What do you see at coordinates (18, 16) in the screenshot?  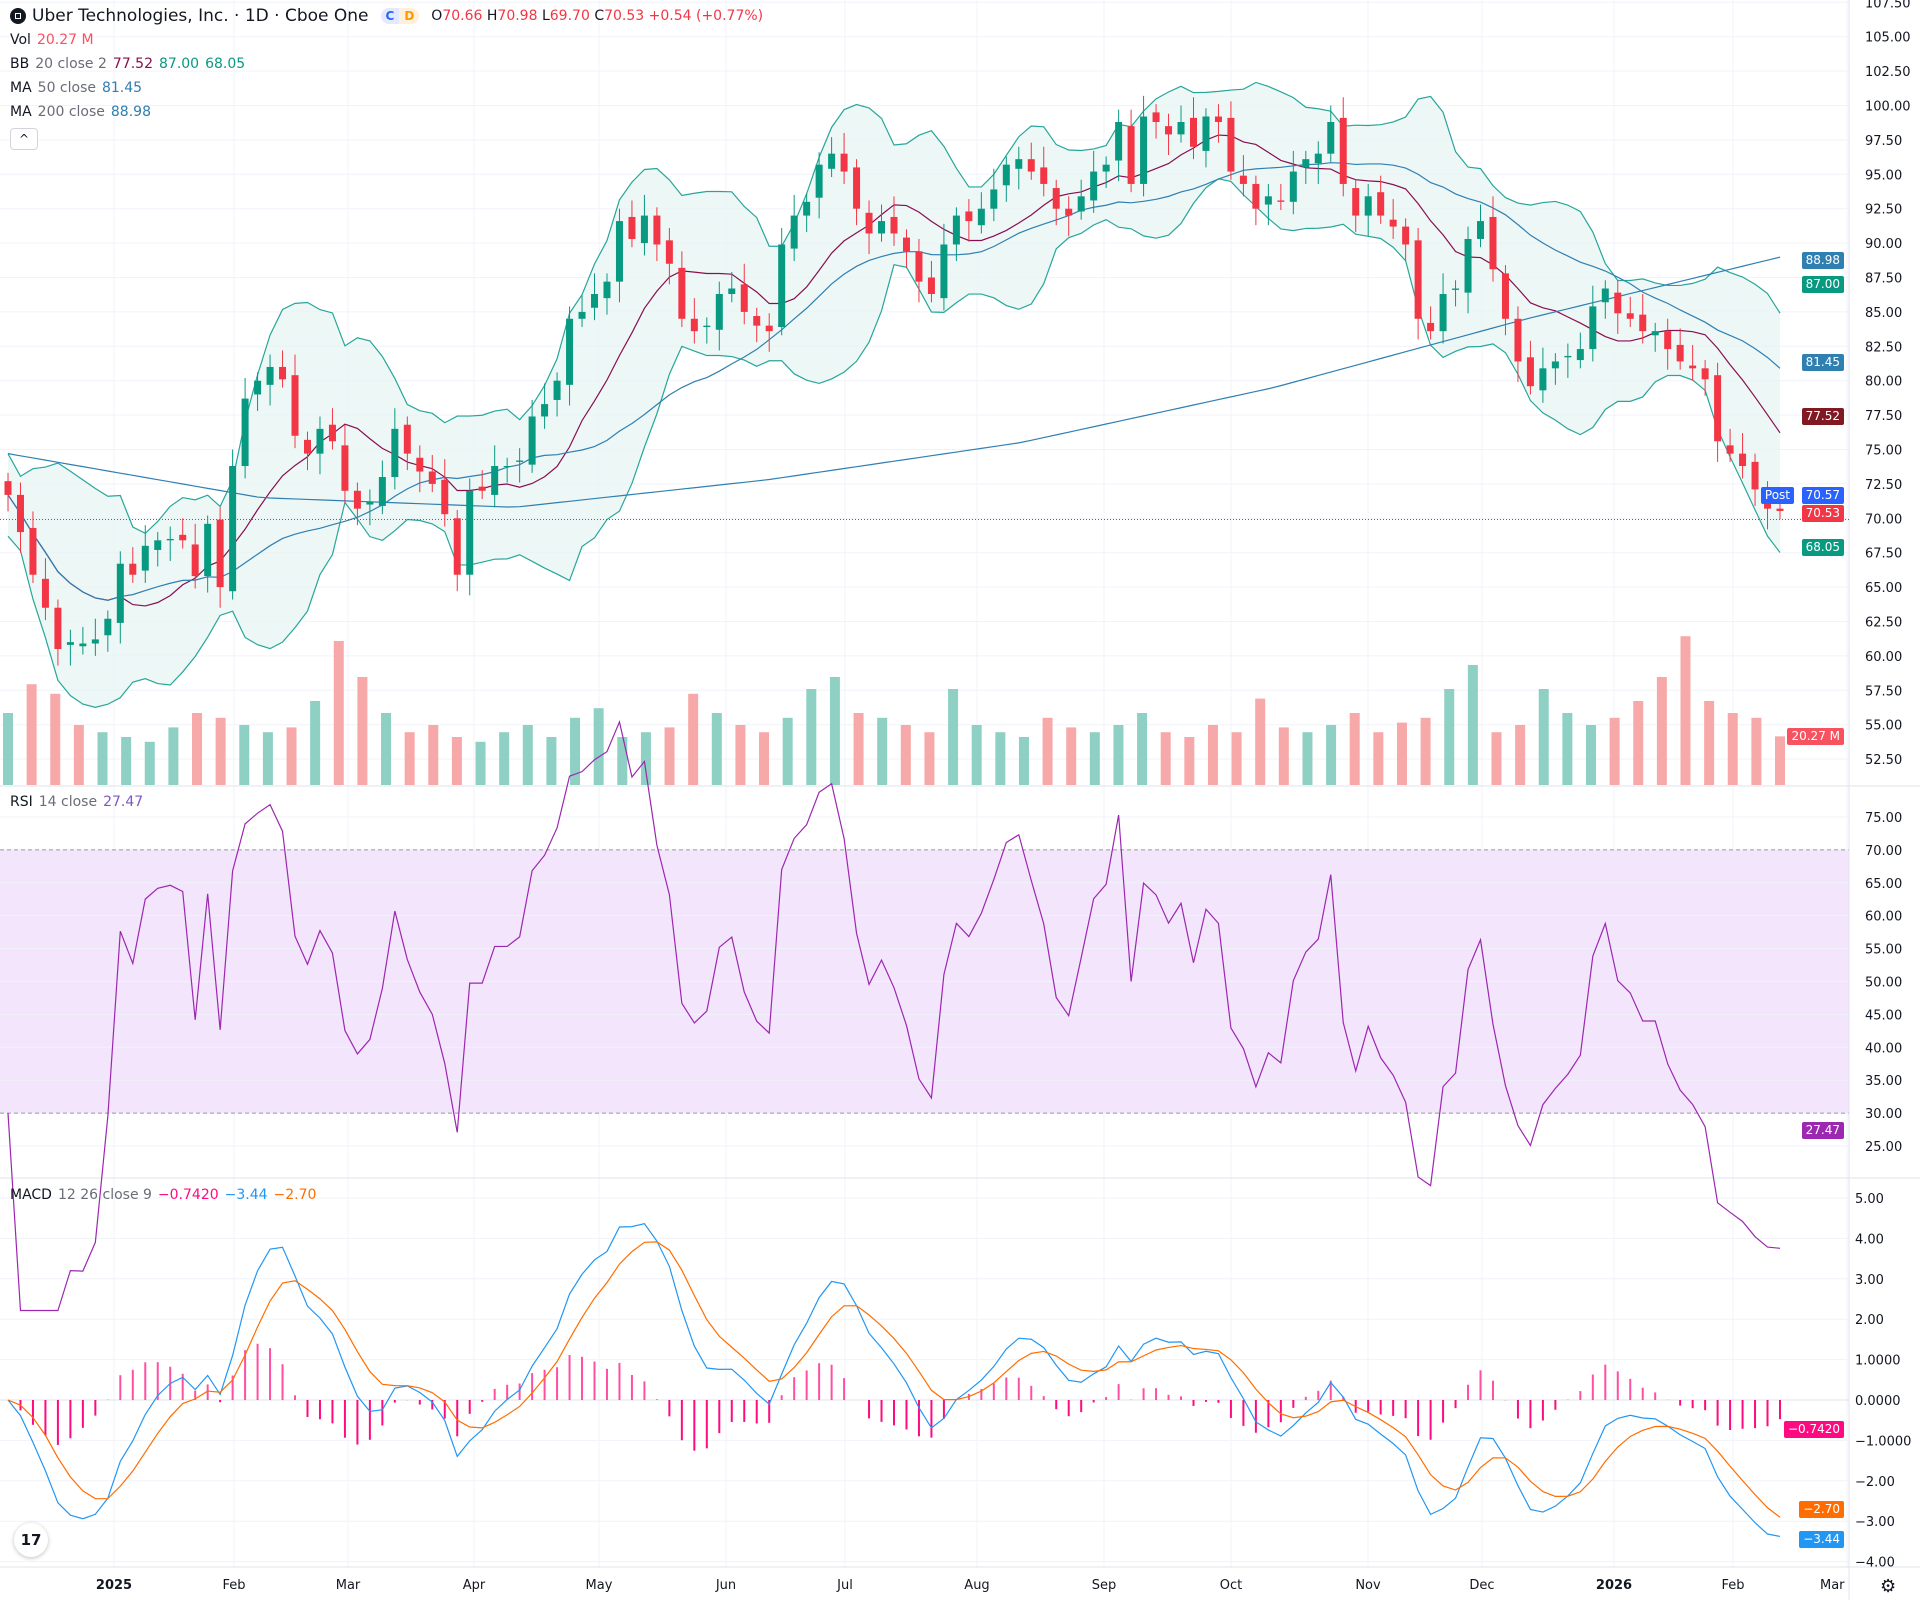 I see `uber-logo-icon` at bounding box center [18, 16].